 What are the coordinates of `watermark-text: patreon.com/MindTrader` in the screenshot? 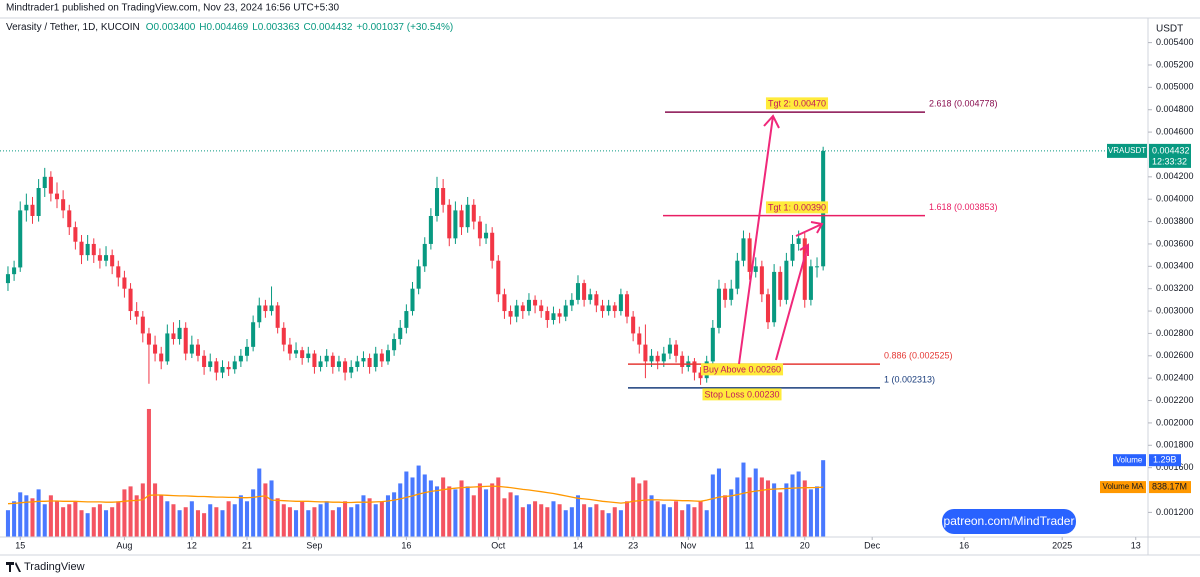 It's located at (1009, 521).